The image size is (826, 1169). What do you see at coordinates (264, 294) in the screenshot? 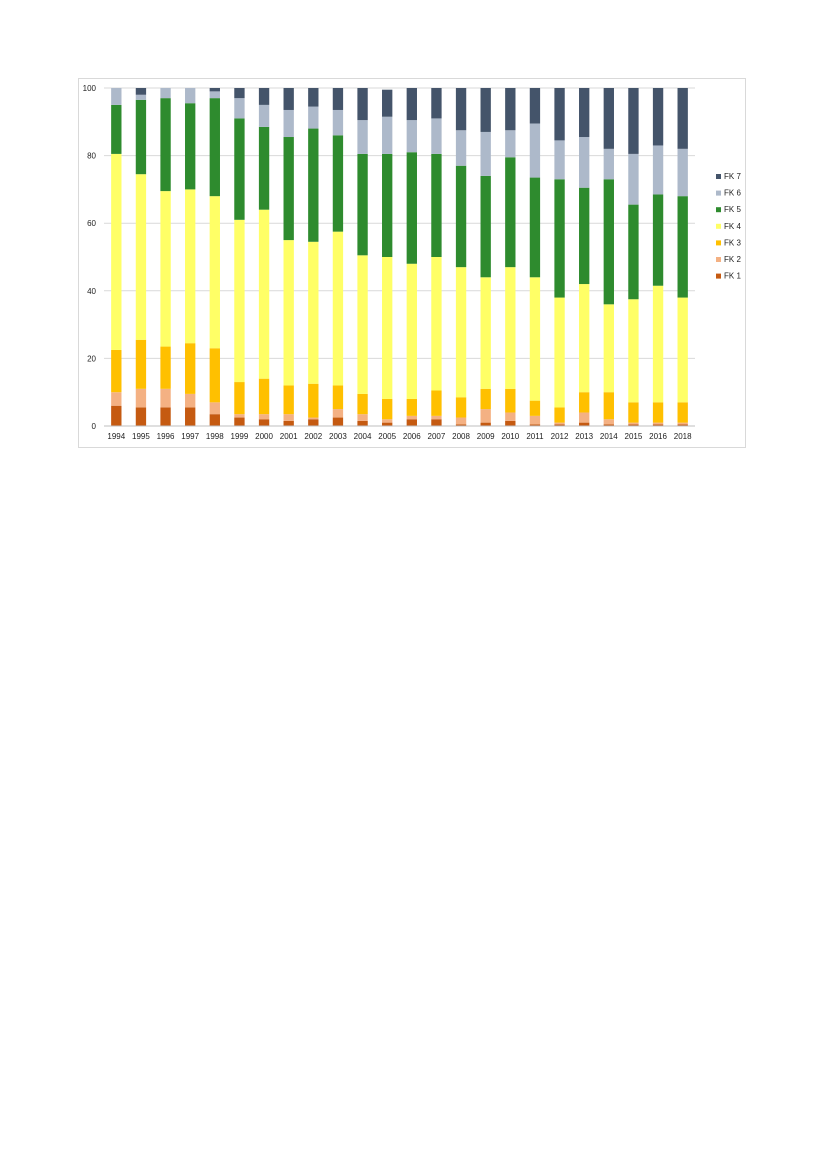
I see `bar-segment-fk4-2000` at bounding box center [264, 294].